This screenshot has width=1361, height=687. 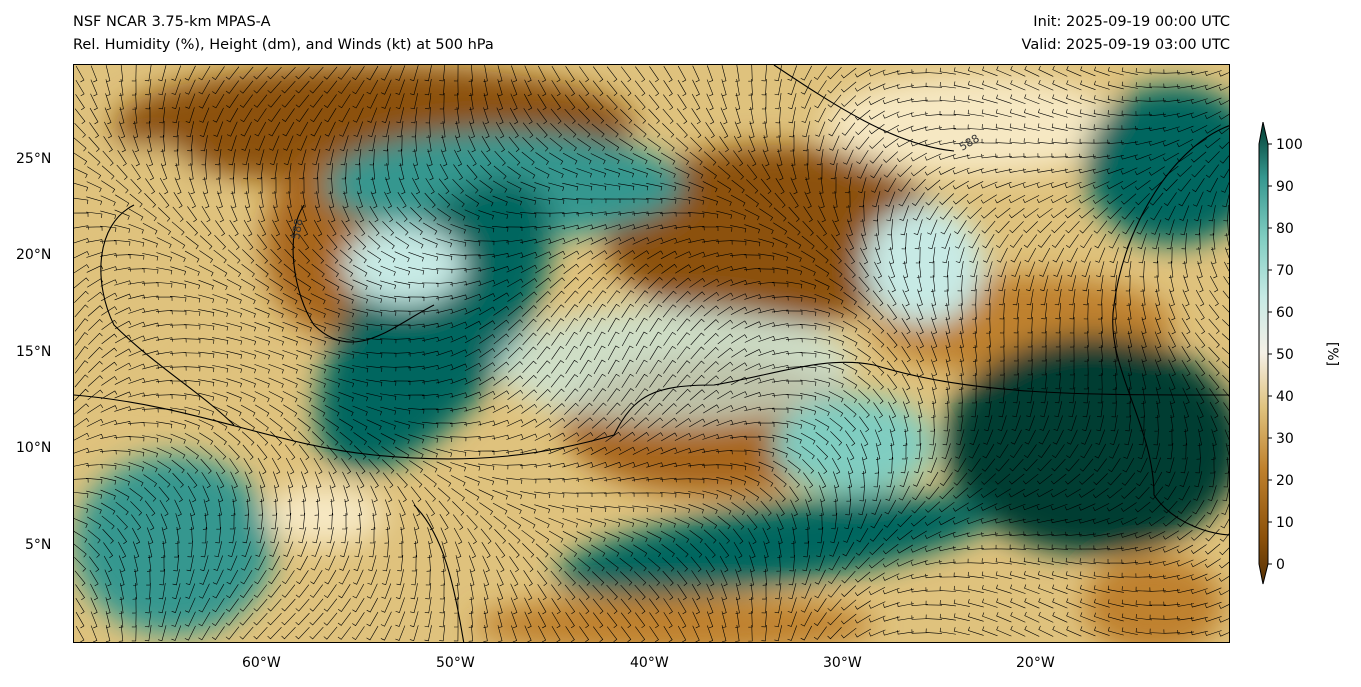 I want to click on colorbar-tick-label: 60, so click(x=1285, y=313).